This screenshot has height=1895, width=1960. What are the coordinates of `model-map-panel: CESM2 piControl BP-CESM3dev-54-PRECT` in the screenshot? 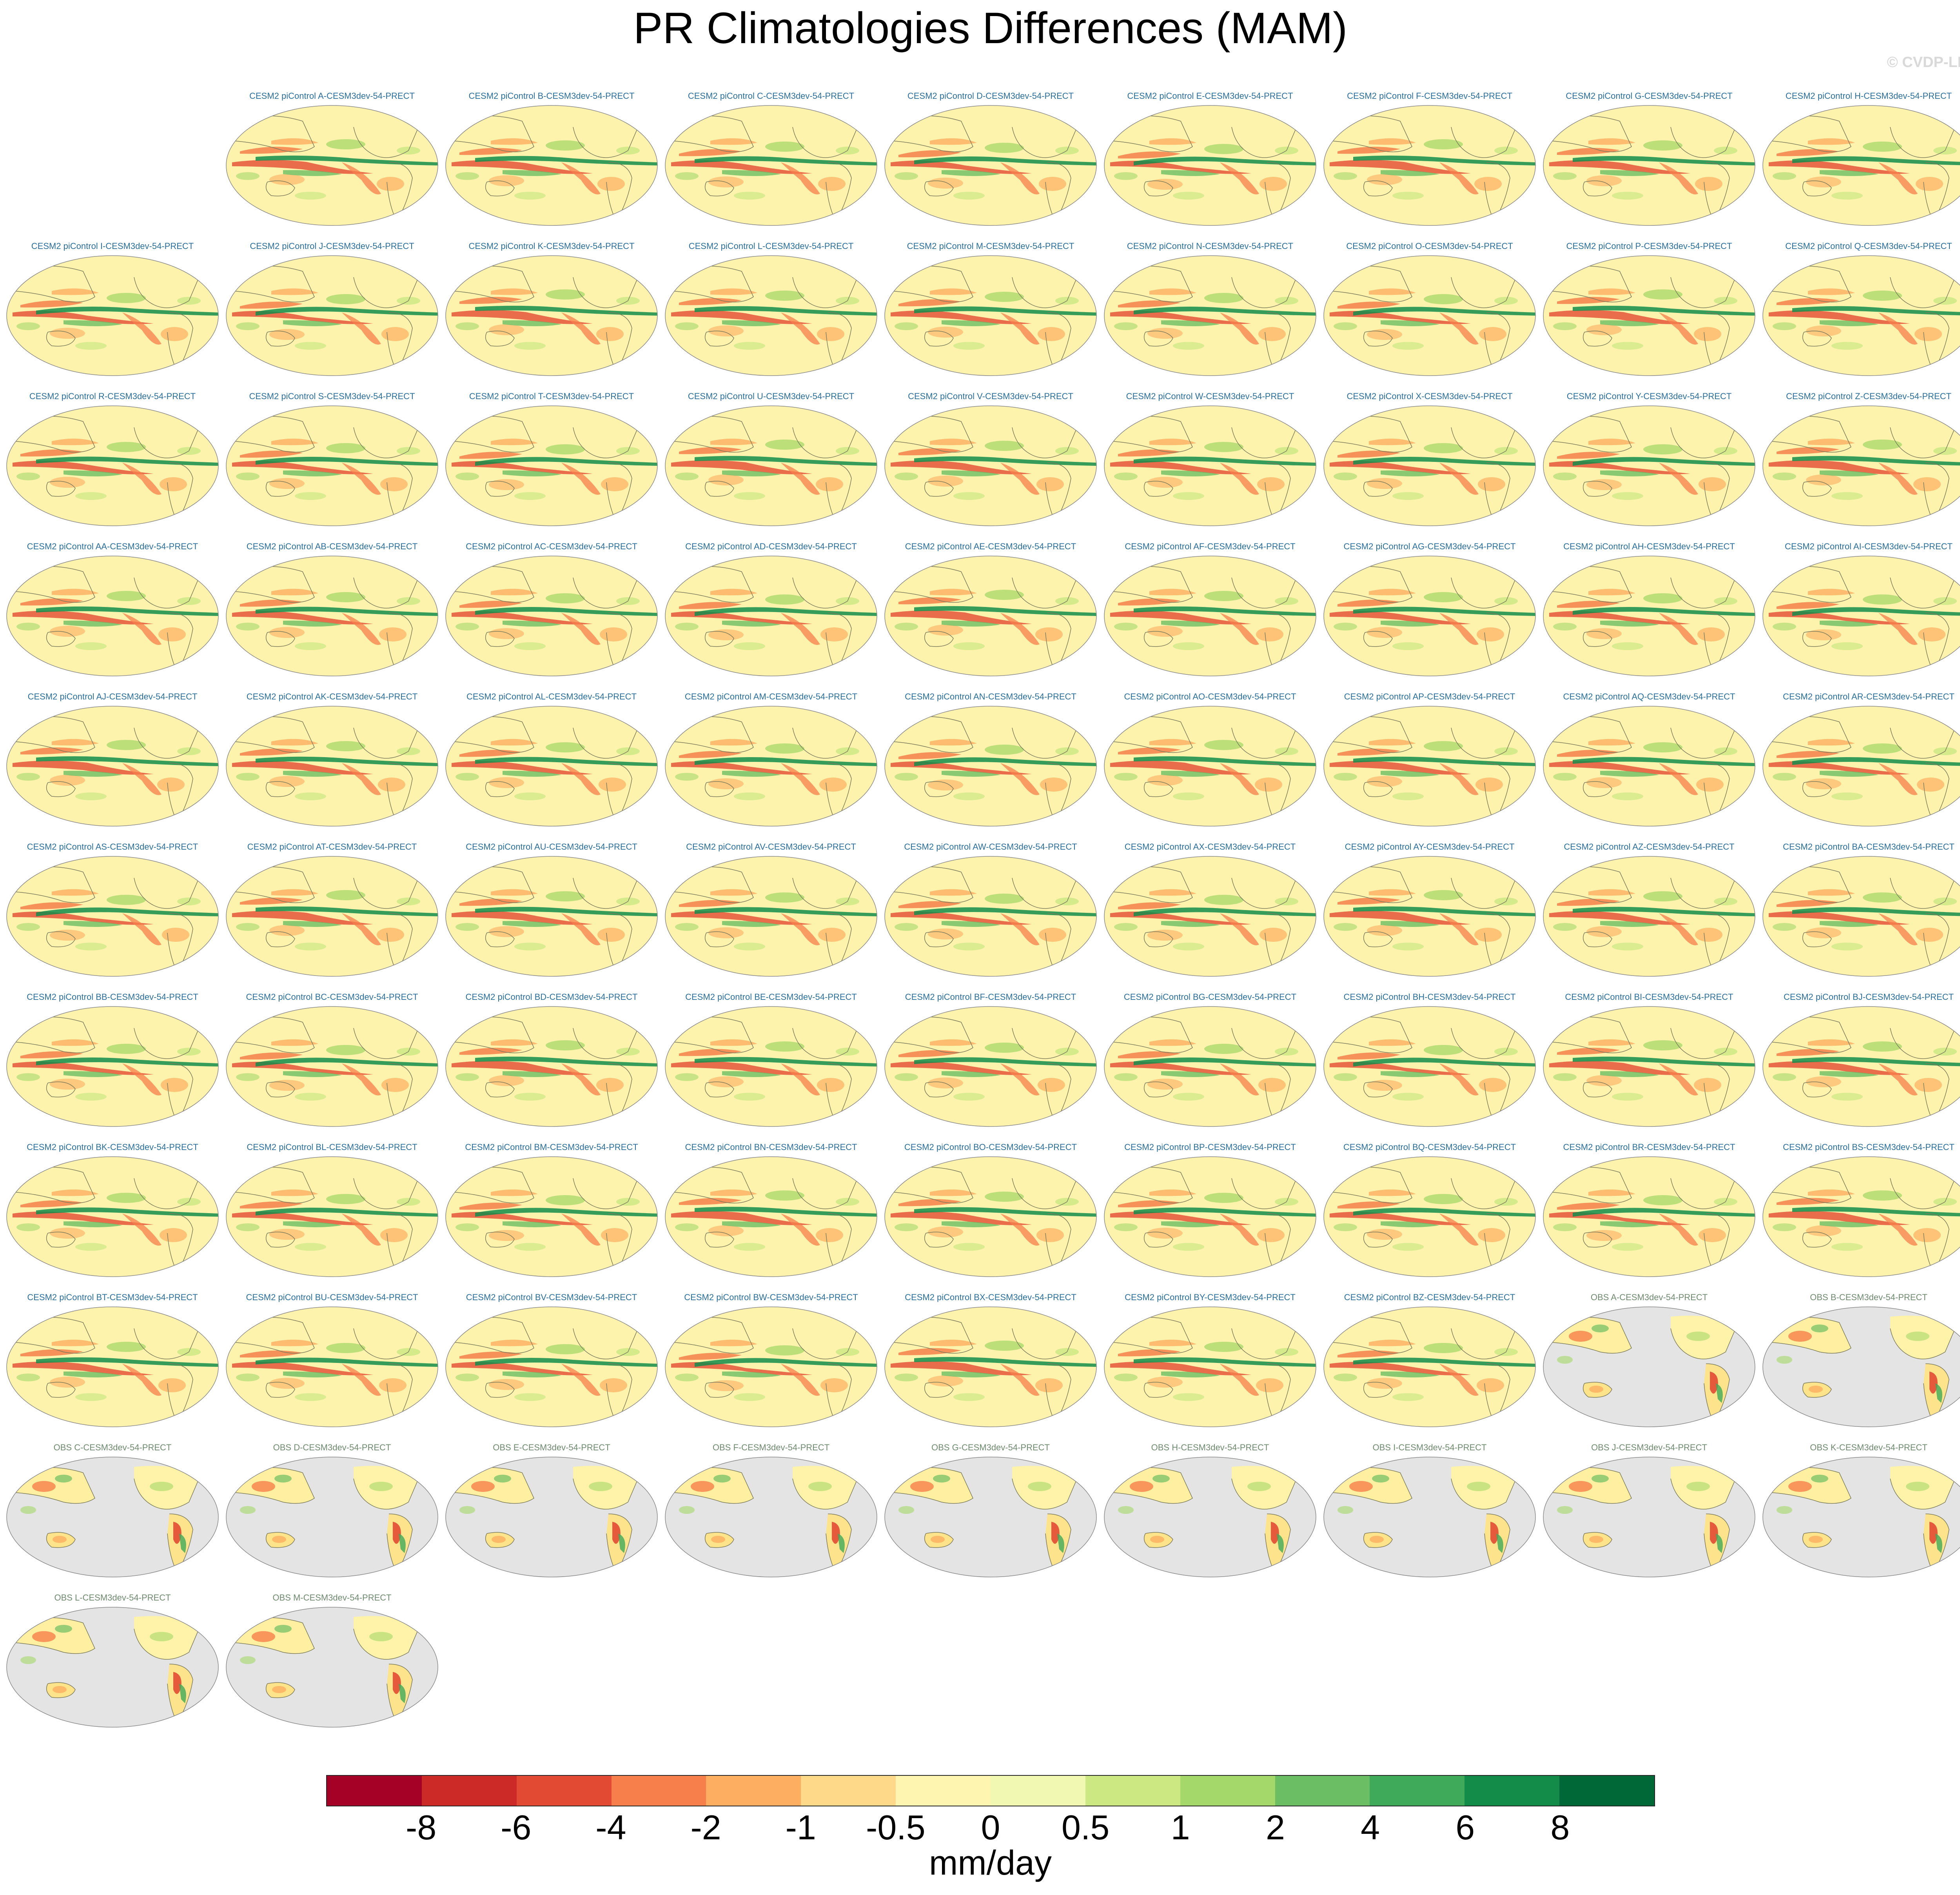 It's located at (1210, 1212).